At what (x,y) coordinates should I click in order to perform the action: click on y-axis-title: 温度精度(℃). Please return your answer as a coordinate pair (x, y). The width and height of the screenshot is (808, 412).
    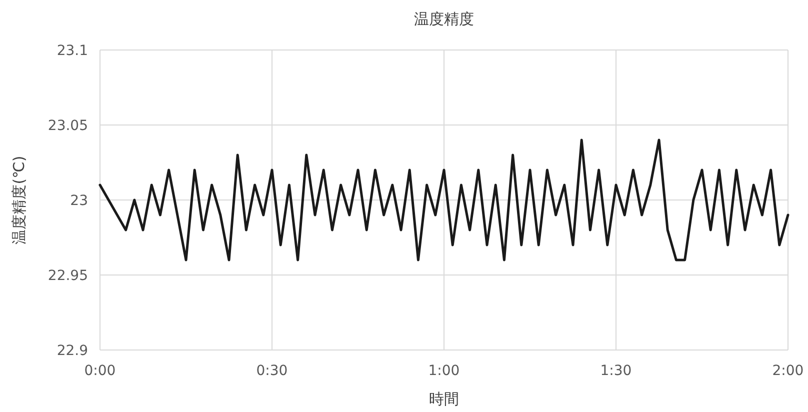
    Looking at the image, I should click on (19, 200).